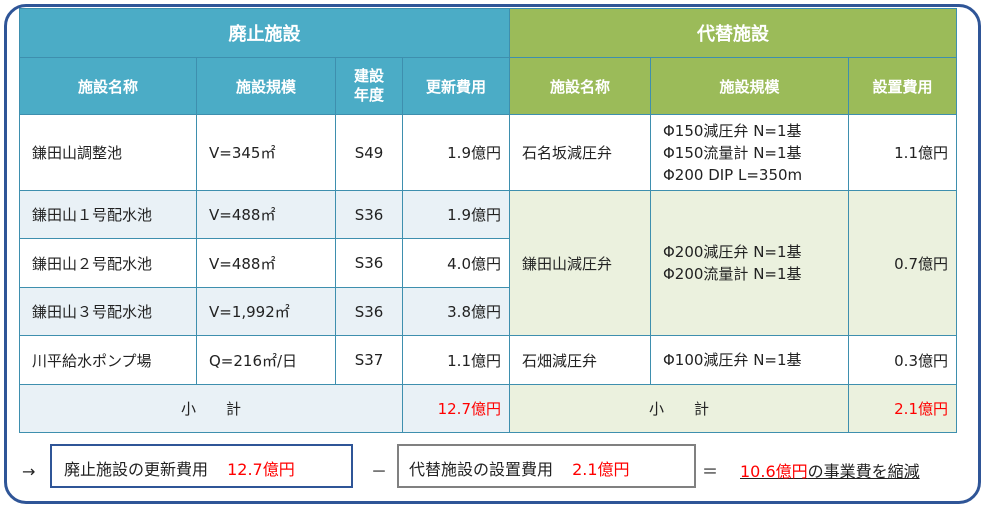  Describe the element at coordinates (679, 408) in the screenshot. I see `replacement-subtotal-label: 小 計` at that location.